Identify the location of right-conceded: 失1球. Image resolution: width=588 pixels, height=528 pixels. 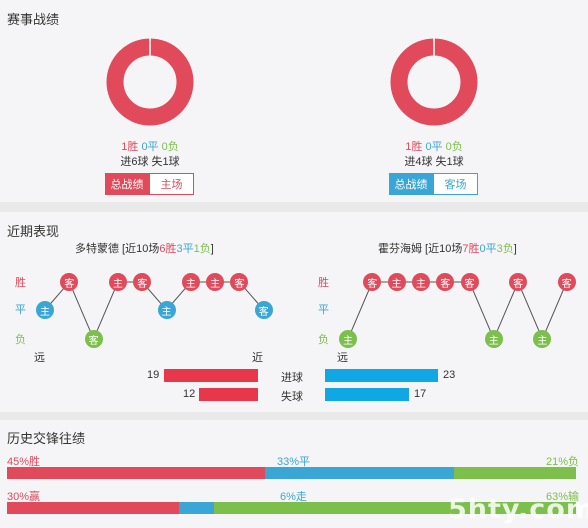
(449, 162).